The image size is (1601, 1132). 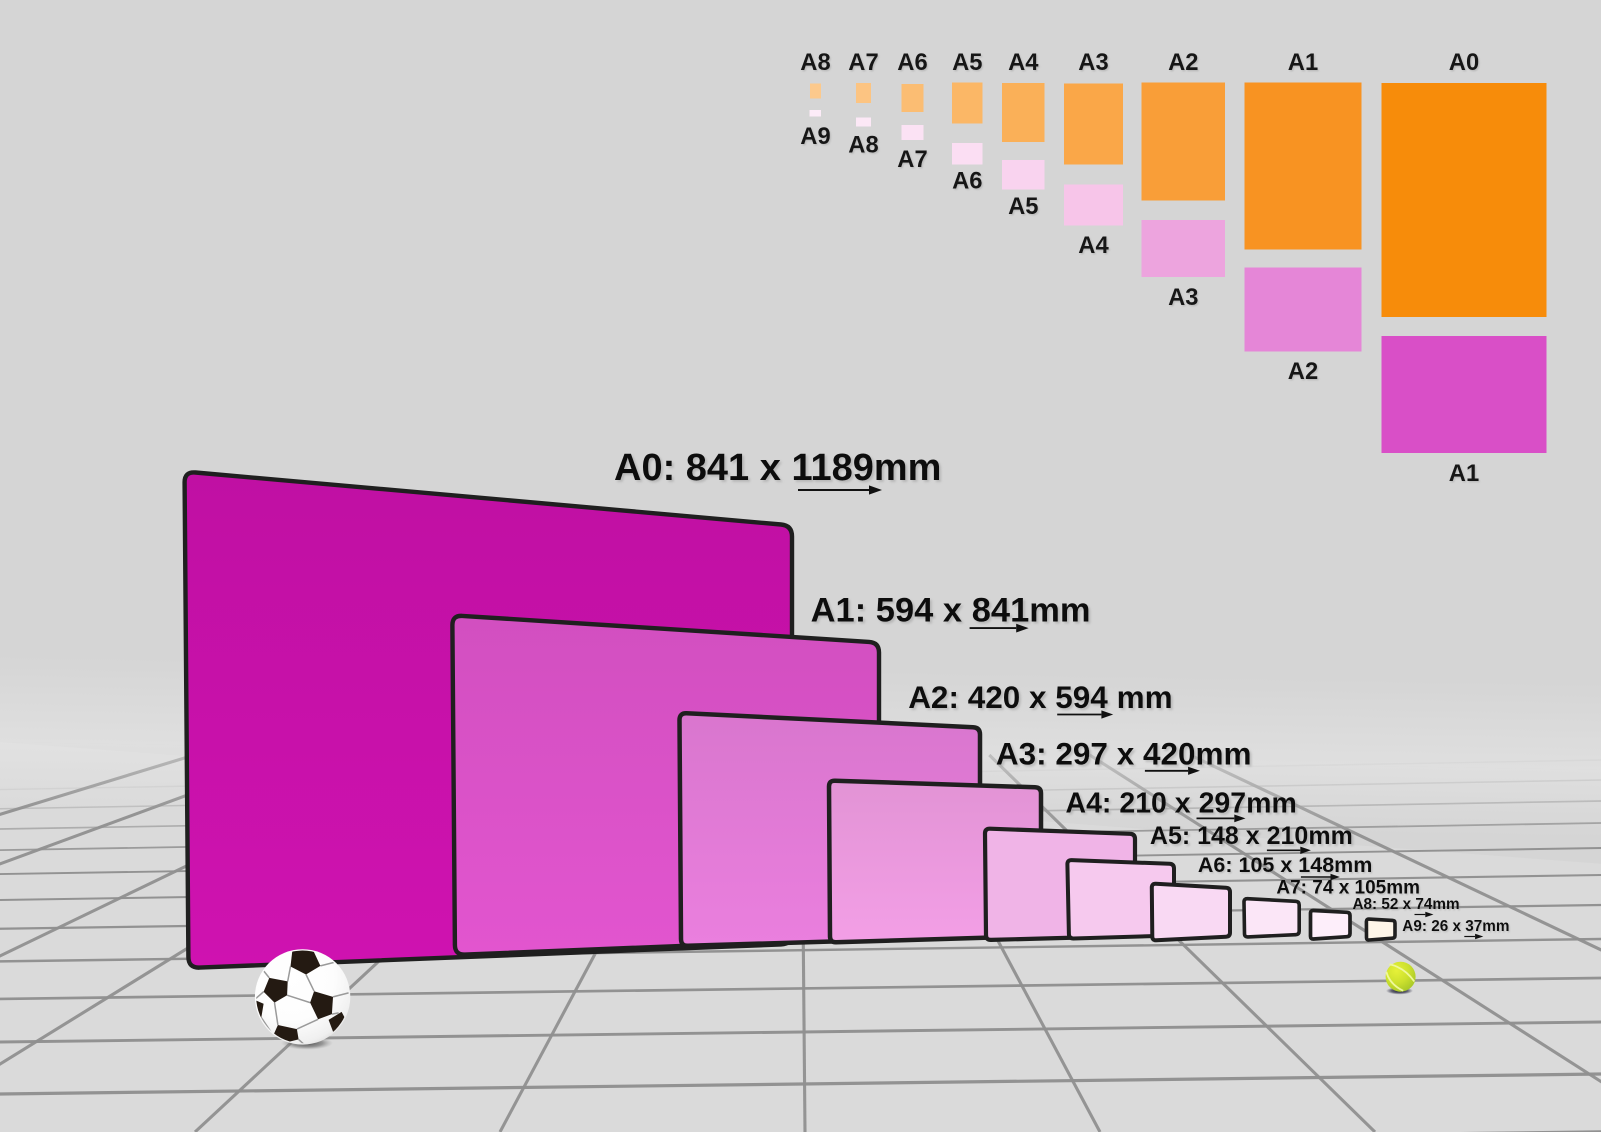 What do you see at coordinates (1464, 62) in the screenshot?
I see `svg-text: A0` at bounding box center [1464, 62].